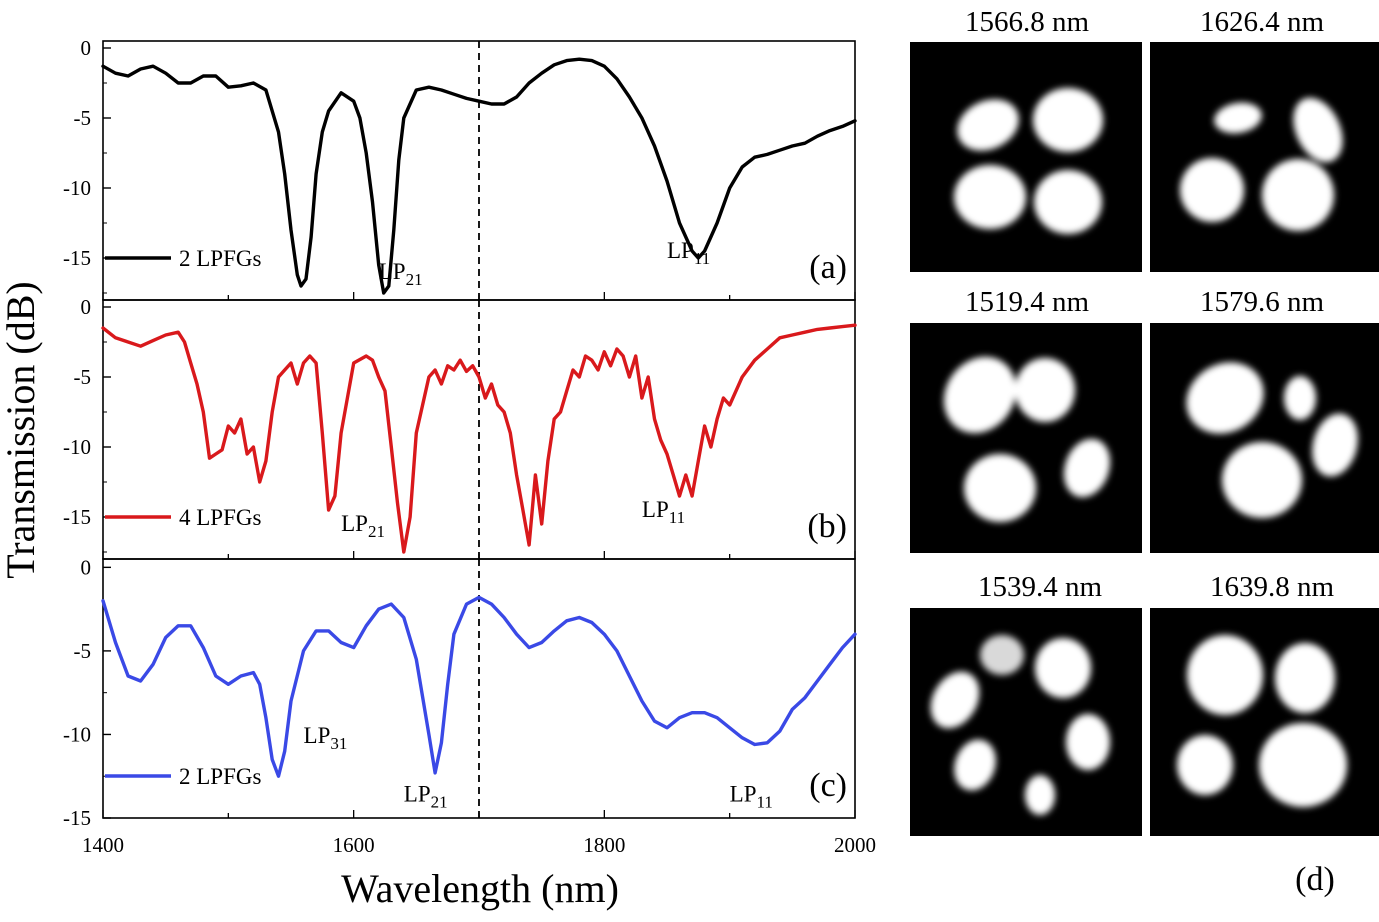 The height and width of the screenshot is (922, 1379). What do you see at coordinates (83, 377) in the screenshot?
I see `ytick-label-b: -5` at bounding box center [83, 377].